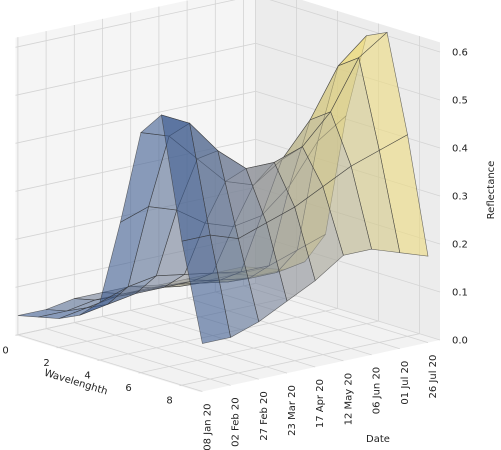 The image size is (501, 450). Describe the element at coordinates (460, 53) in the screenshot. I see `z-tick-label: 0.6` at that location.